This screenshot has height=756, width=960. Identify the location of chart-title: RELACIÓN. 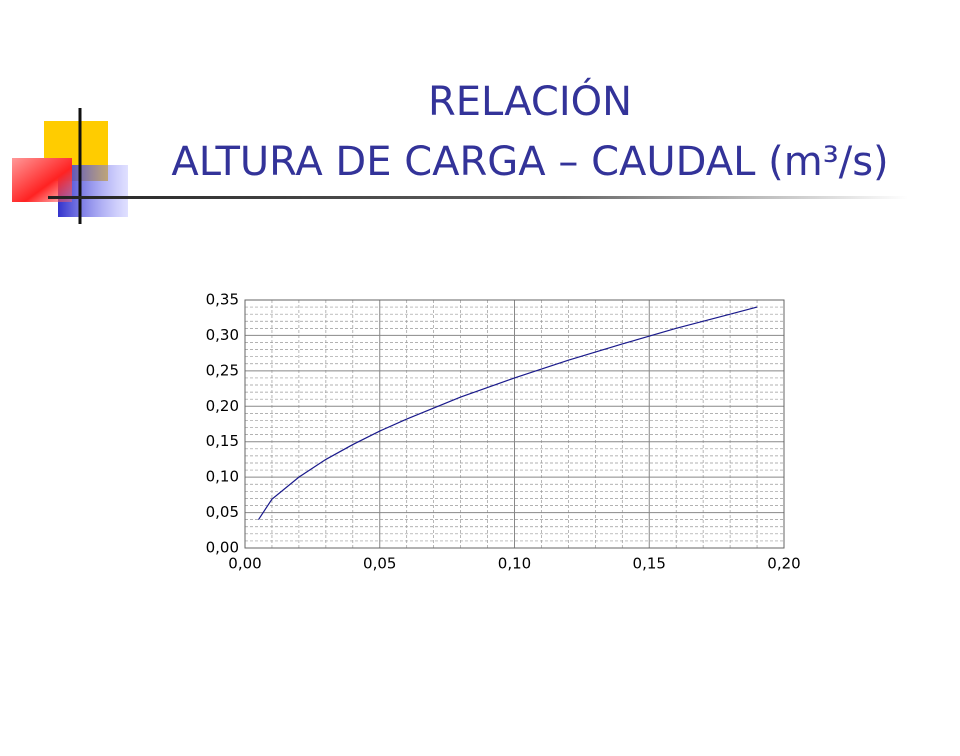
(530, 101).